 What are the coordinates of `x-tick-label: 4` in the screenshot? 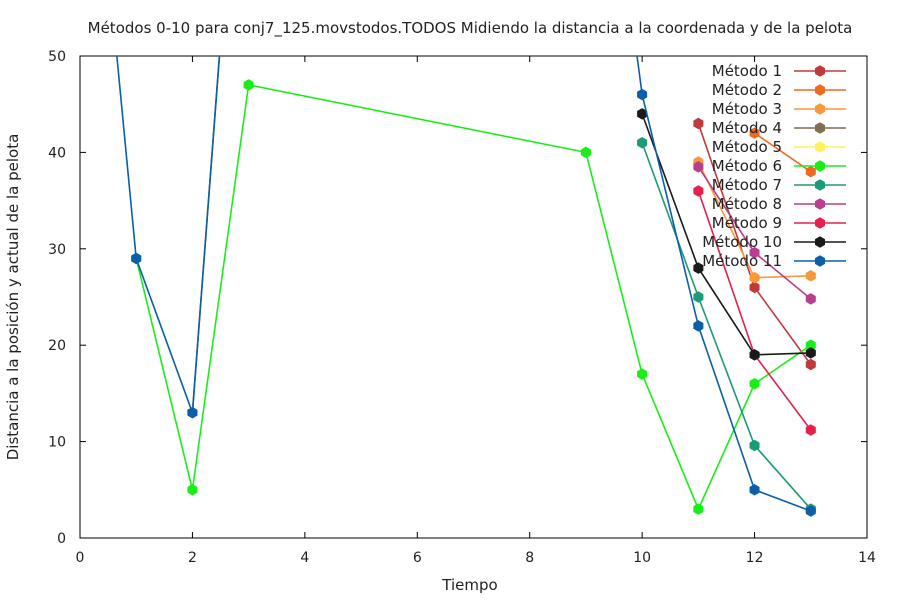 It's located at (304, 558).